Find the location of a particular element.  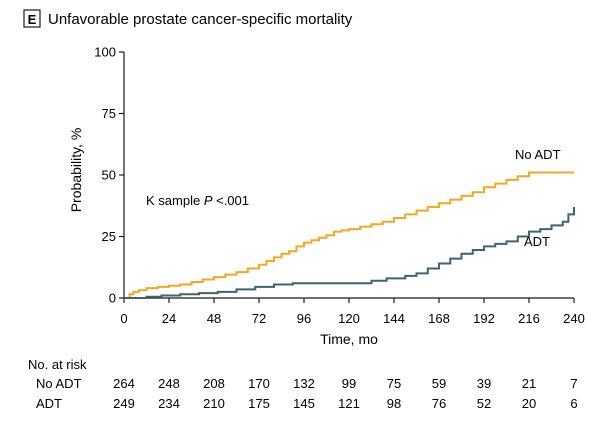

risk-row-label-adt: ADT is located at coordinates (49, 403).